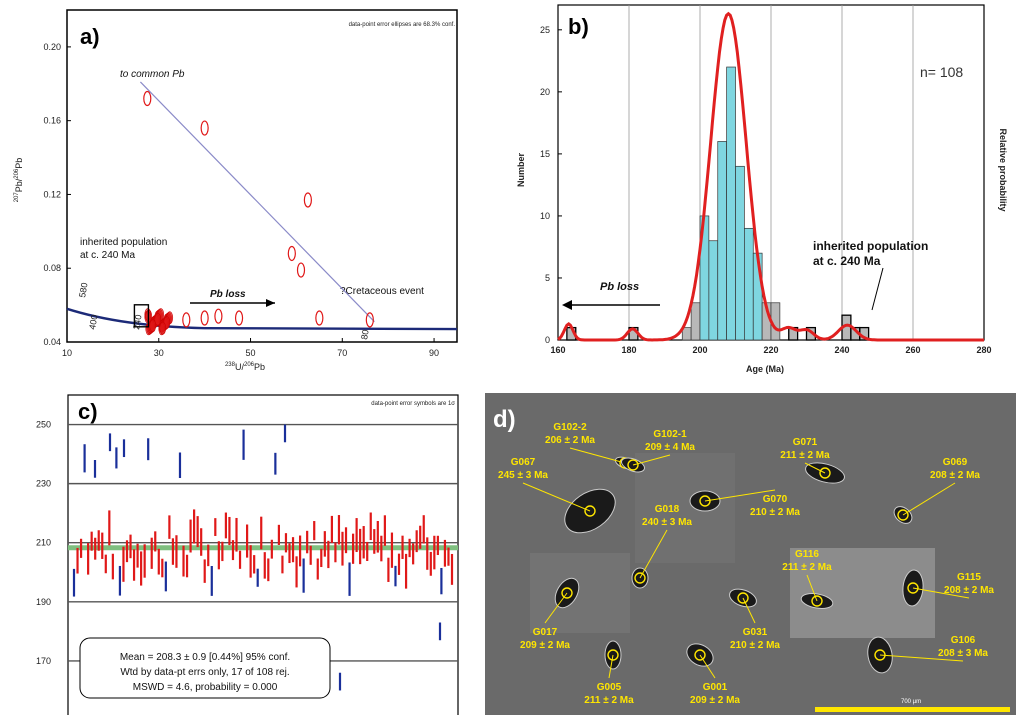  I want to click on grain-id: G102-2, so click(570, 427).